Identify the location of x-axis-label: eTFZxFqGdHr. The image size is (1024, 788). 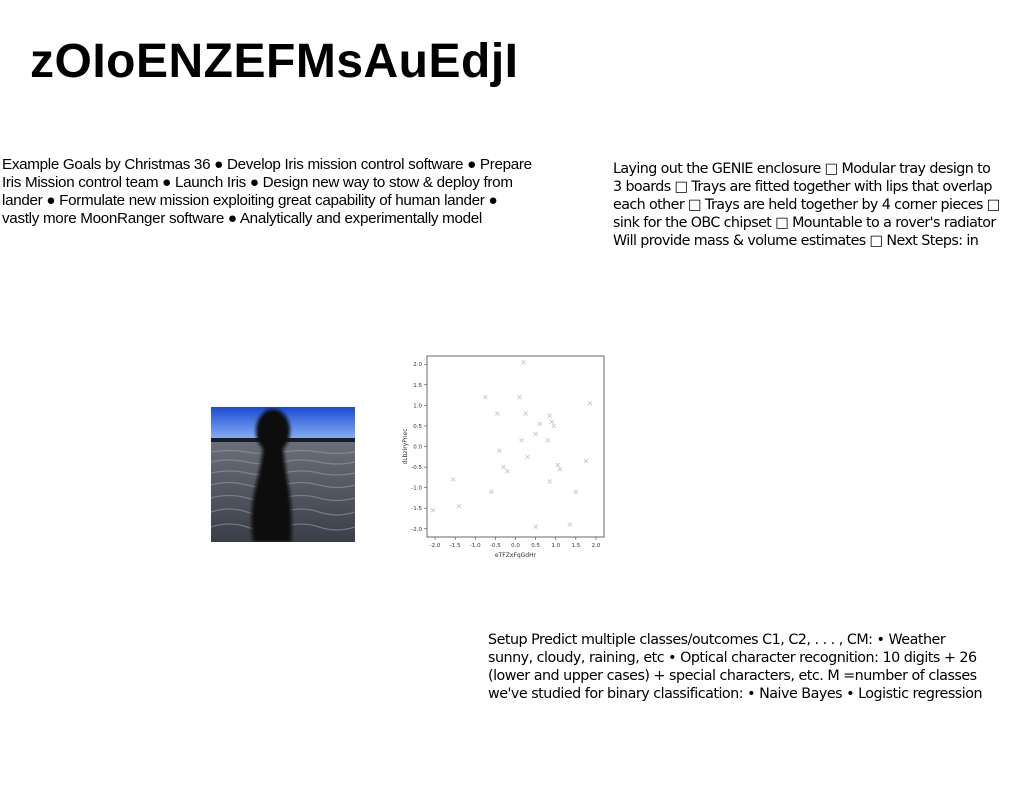
(516, 555).